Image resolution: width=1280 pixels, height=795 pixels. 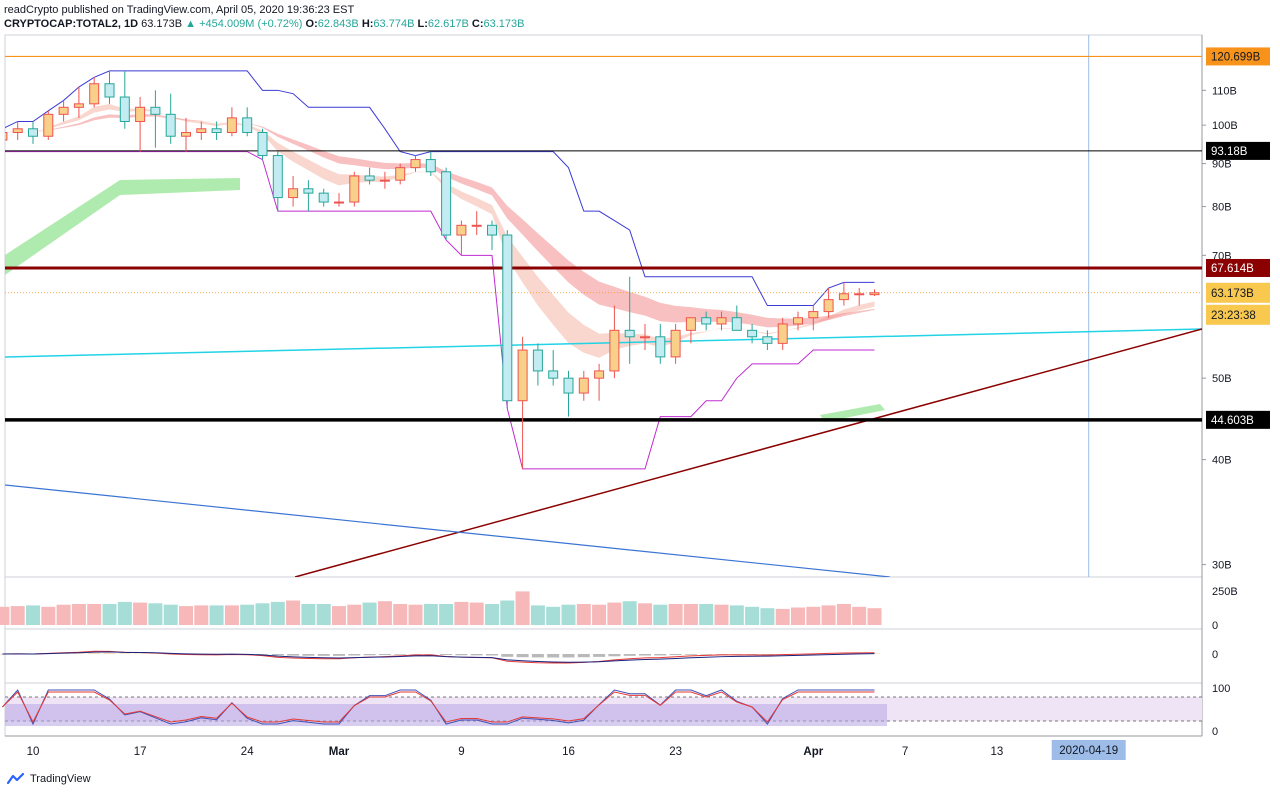 I want to click on price-tick-label: 40B, so click(x=1222, y=461).